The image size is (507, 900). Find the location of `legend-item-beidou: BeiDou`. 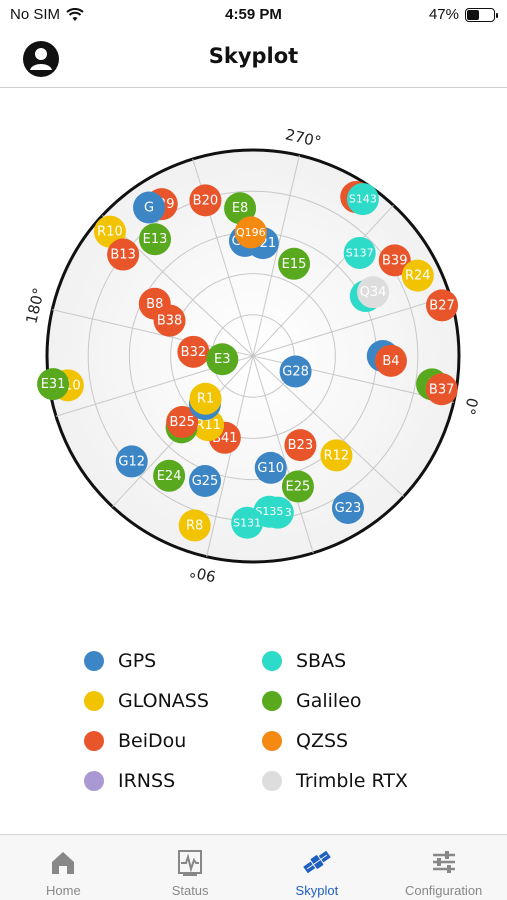

legend-item-beidou: BeiDou is located at coordinates (135, 741).